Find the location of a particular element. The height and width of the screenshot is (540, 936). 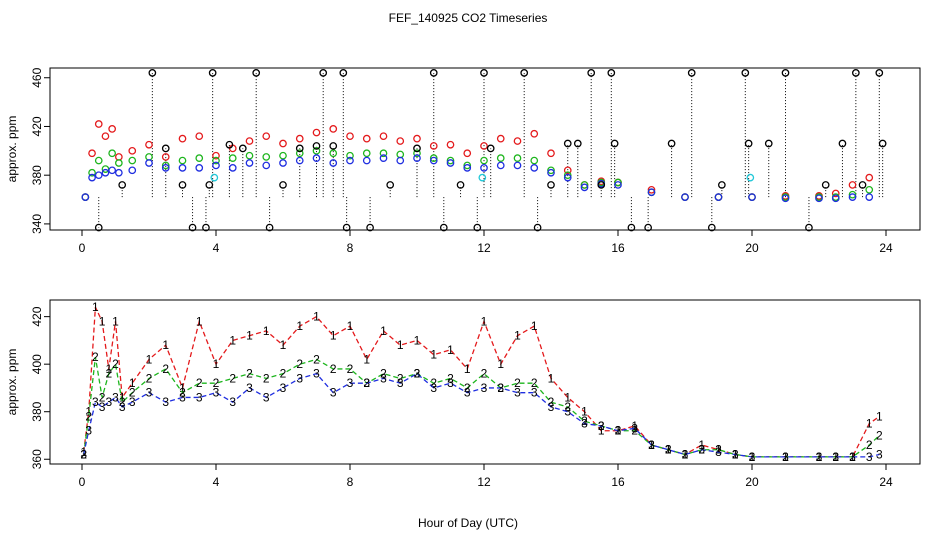

top-panel-ylabel: approx. ppm is located at coordinates (12, 149).